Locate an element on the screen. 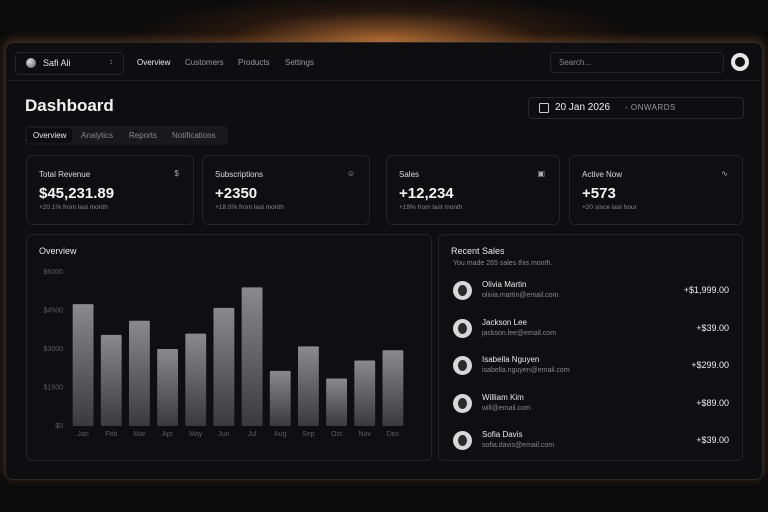 The image size is (768, 512). nav-link: Customers is located at coordinates (204, 62).